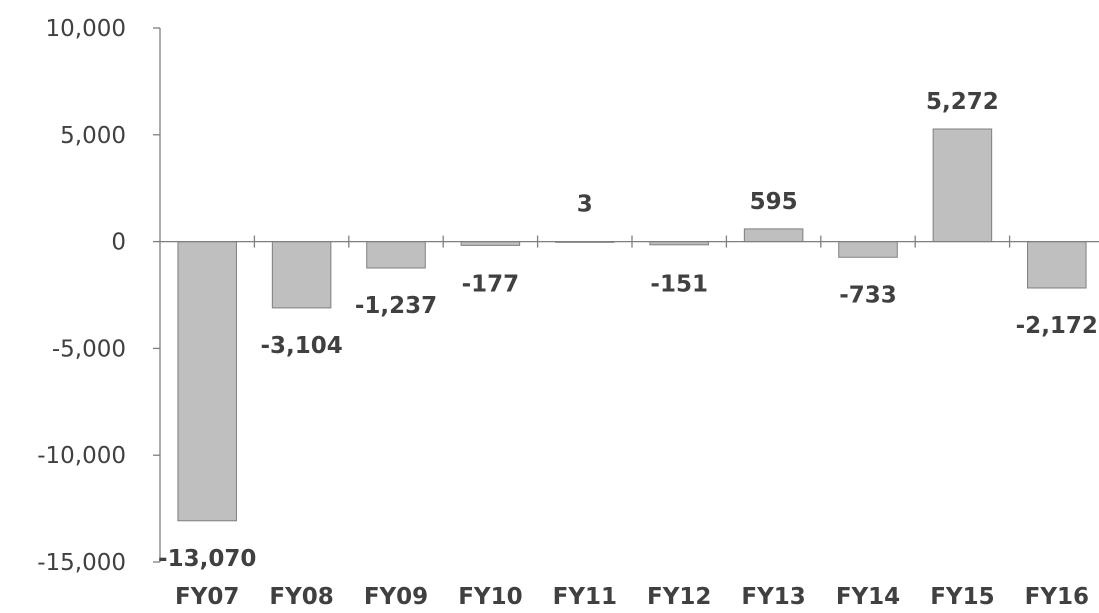 This screenshot has height=613, width=1099. What do you see at coordinates (868, 295) in the screenshot?
I see `data-label-fy14: -733` at bounding box center [868, 295].